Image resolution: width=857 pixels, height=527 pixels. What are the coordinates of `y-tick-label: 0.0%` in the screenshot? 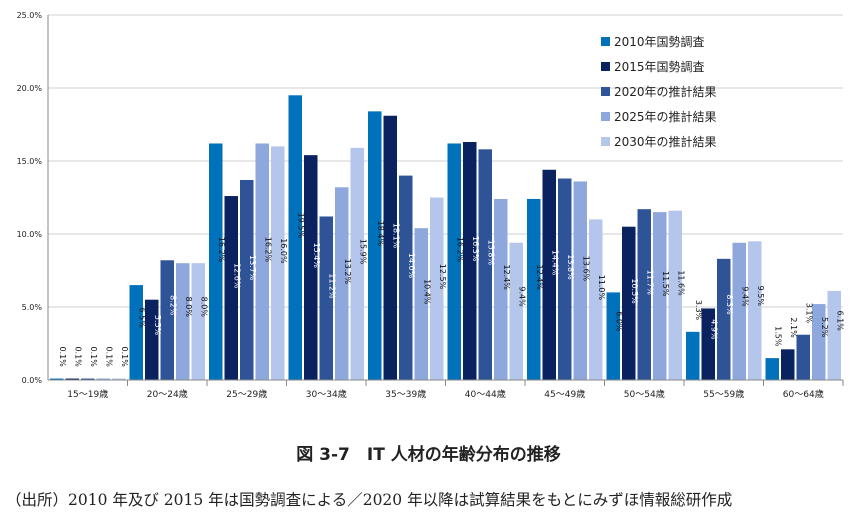 It's located at (32, 380).